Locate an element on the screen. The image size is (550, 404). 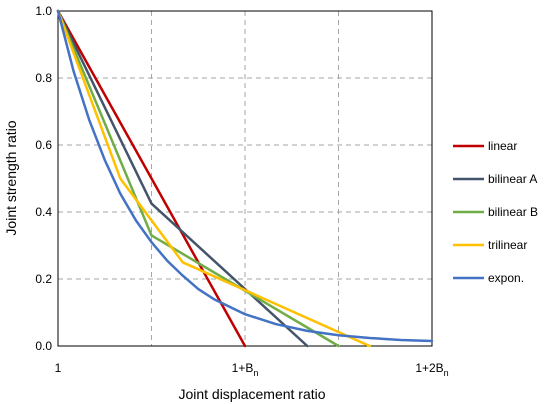
legend-label: linear is located at coordinates (502, 146).